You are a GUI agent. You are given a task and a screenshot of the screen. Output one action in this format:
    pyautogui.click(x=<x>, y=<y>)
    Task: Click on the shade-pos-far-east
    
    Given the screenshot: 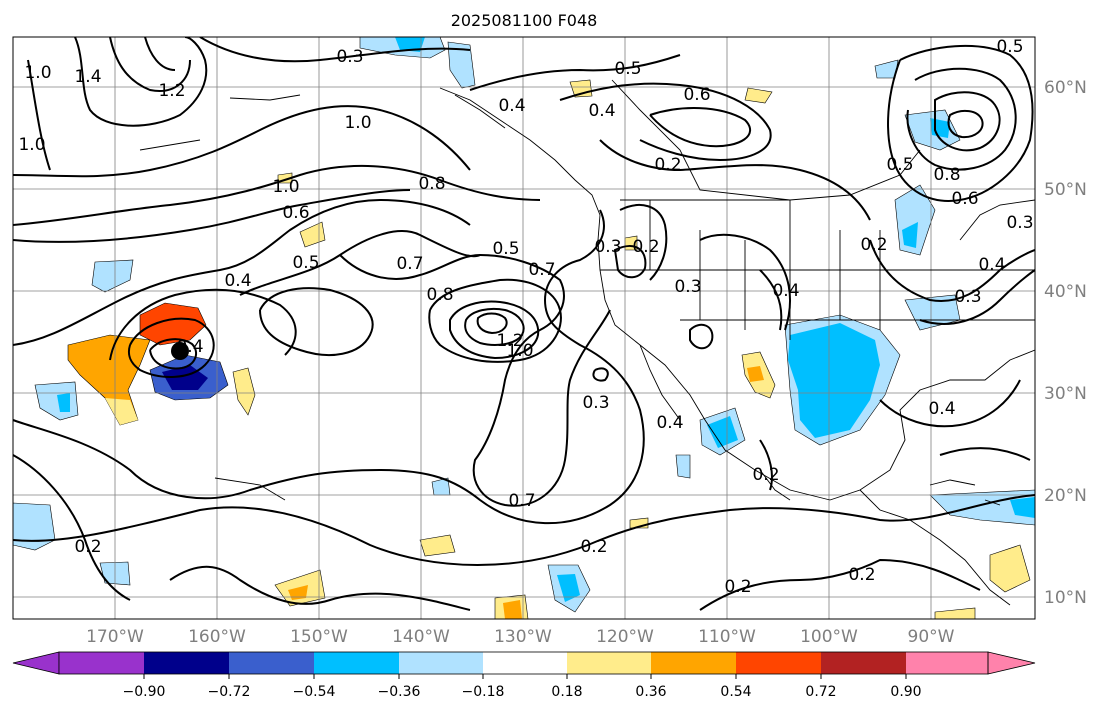 What is the action you would take?
    pyautogui.click(x=955, y=613)
    